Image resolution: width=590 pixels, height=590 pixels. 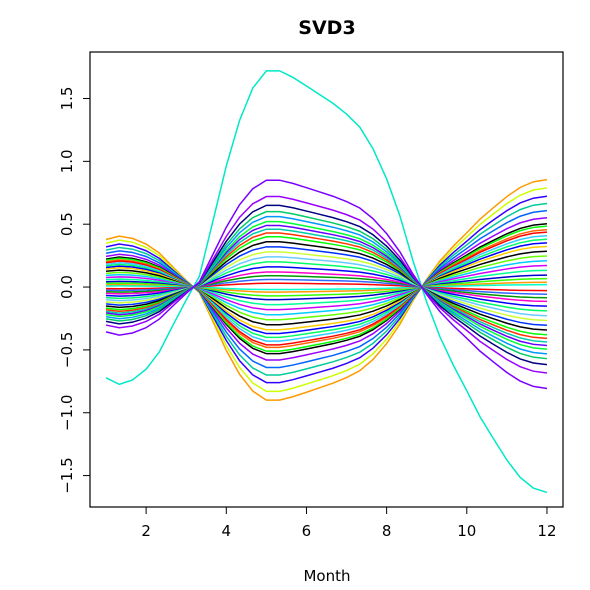 I want to click on y-tick-label: 0.5, so click(x=67, y=224).